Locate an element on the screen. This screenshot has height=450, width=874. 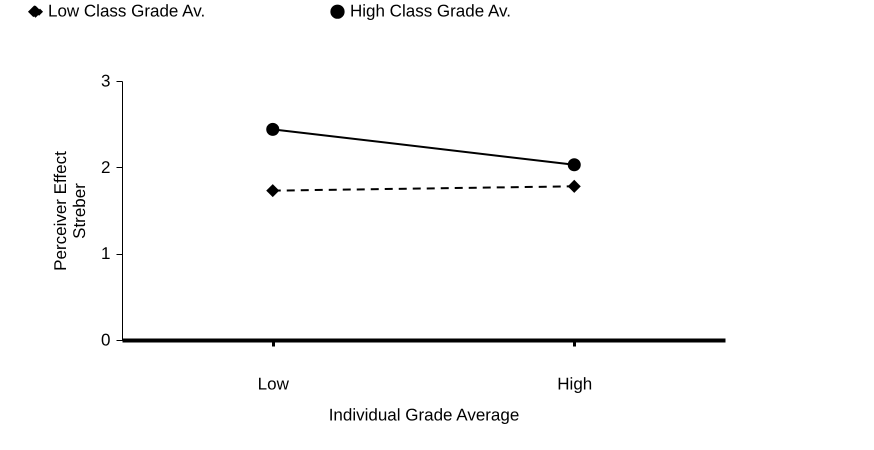
x-axis-title: Individual Grade Average is located at coordinates (424, 415).